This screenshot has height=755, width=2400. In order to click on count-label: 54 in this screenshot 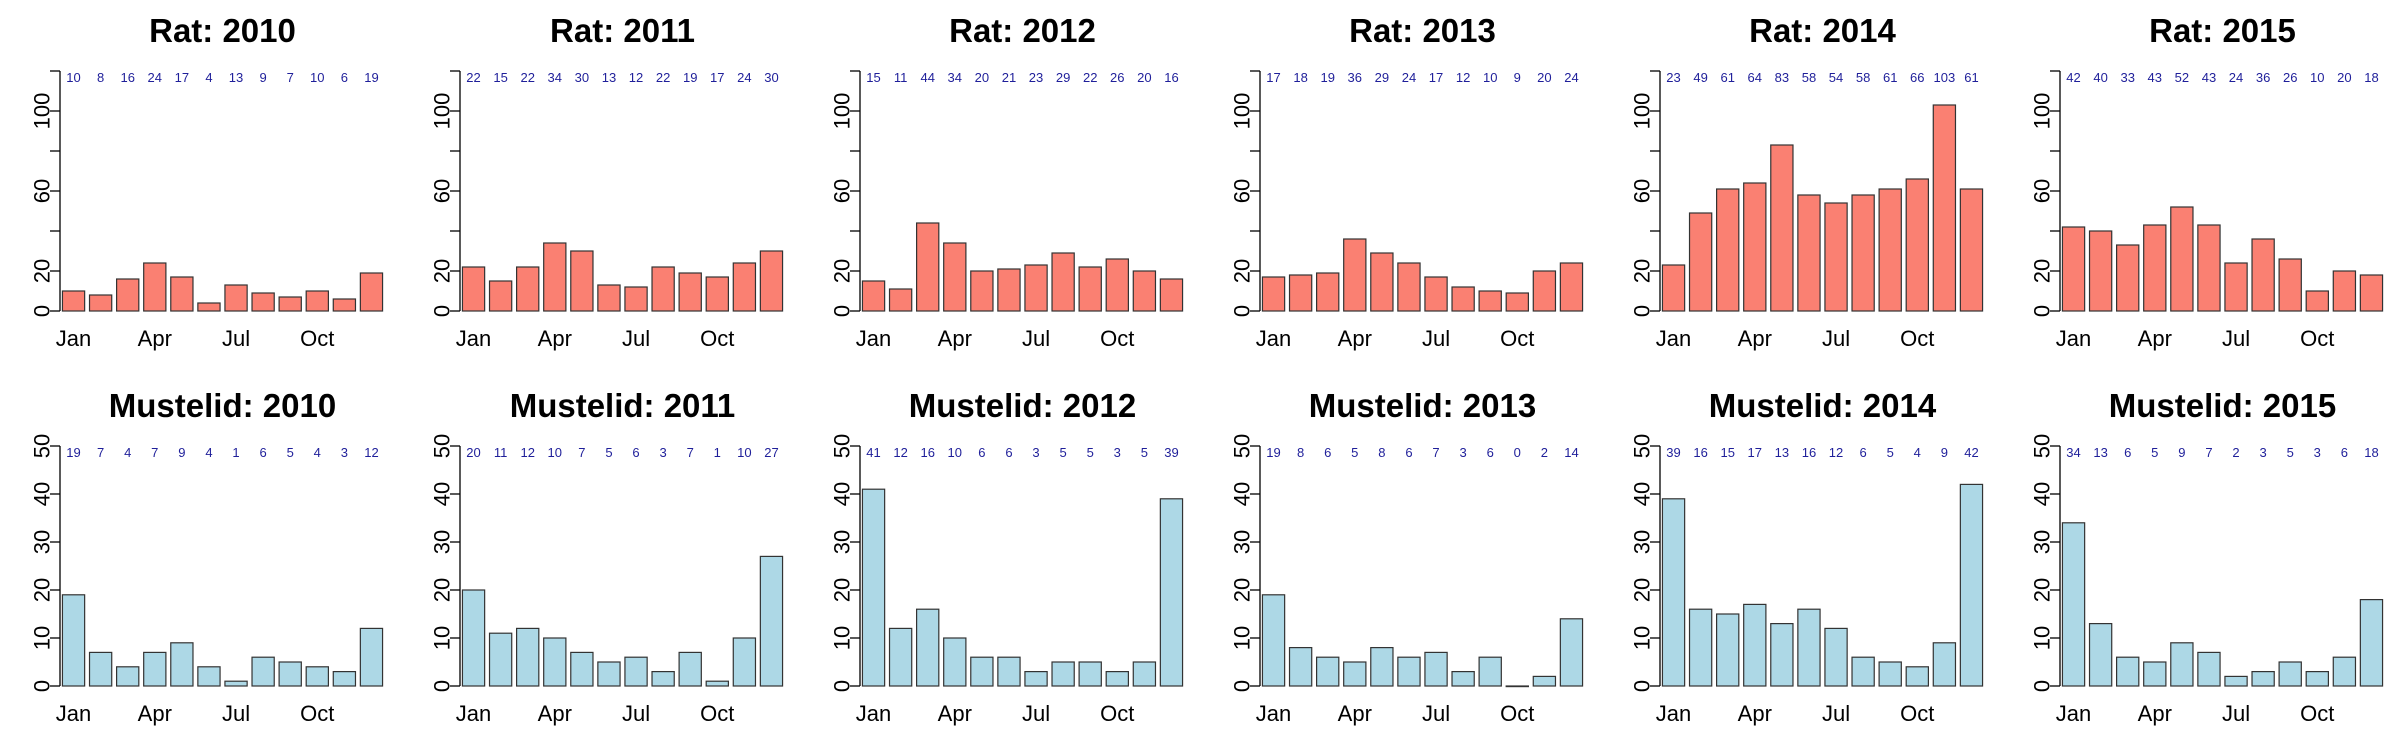, I will do `click(1836, 77)`.